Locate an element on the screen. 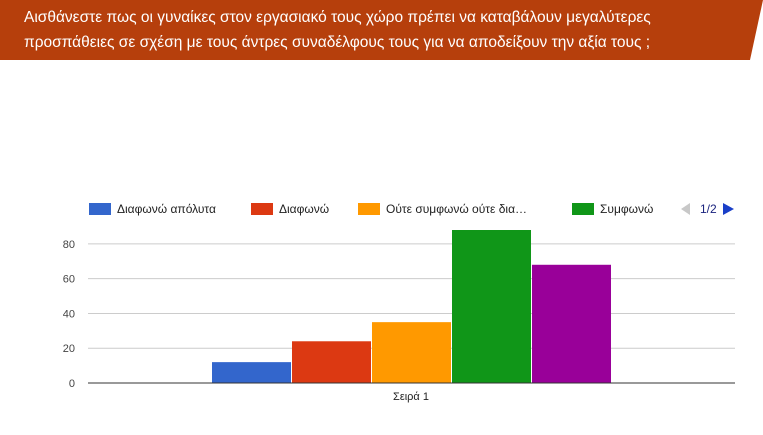 The height and width of the screenshot is (435, 763). y-tick-label: 0 is located at coordinates (72, 384).